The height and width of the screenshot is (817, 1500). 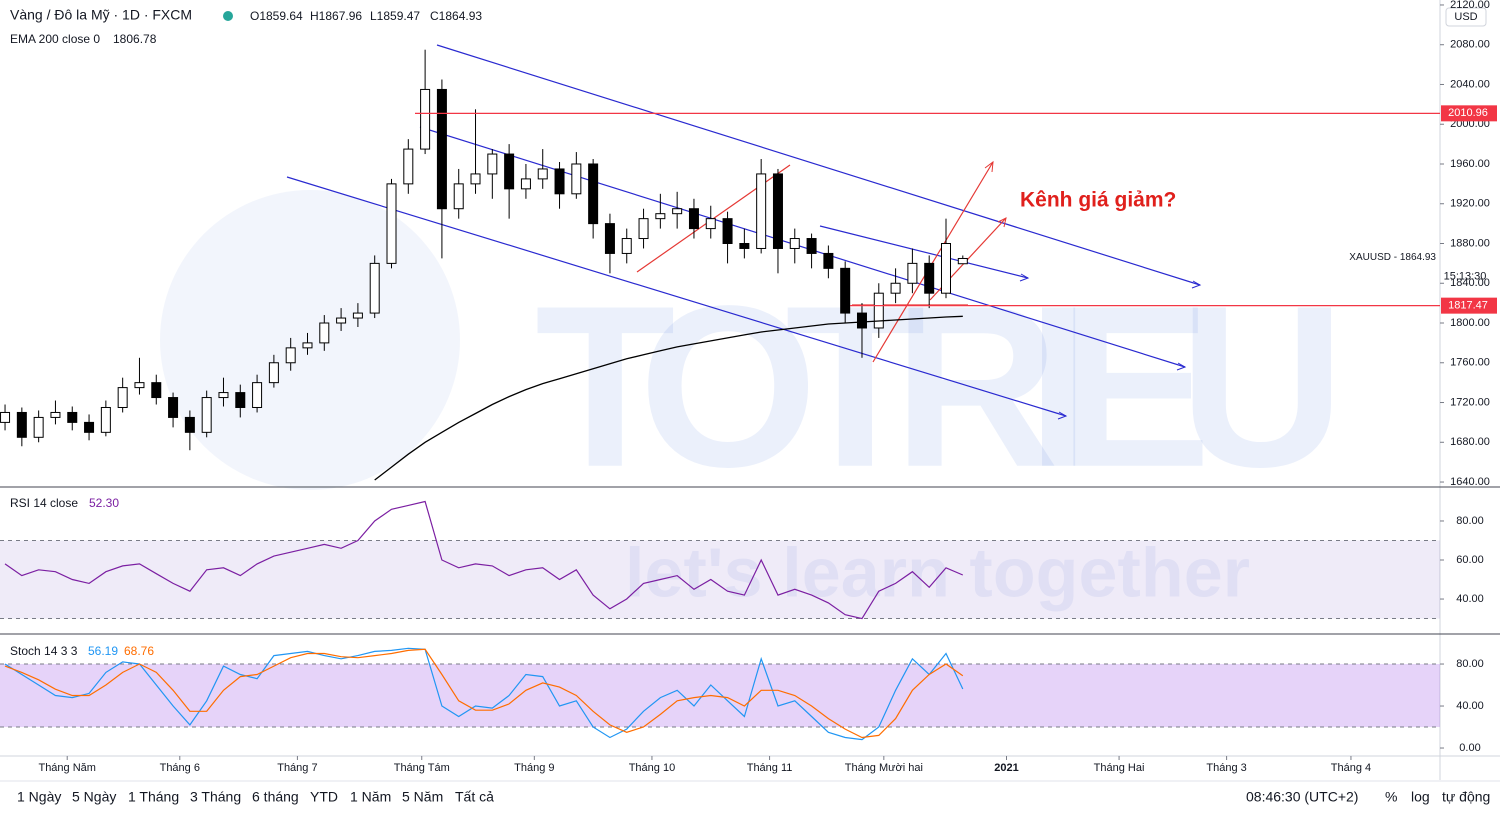 I want to click on scale-option: %, so click(x=1391, y=797).